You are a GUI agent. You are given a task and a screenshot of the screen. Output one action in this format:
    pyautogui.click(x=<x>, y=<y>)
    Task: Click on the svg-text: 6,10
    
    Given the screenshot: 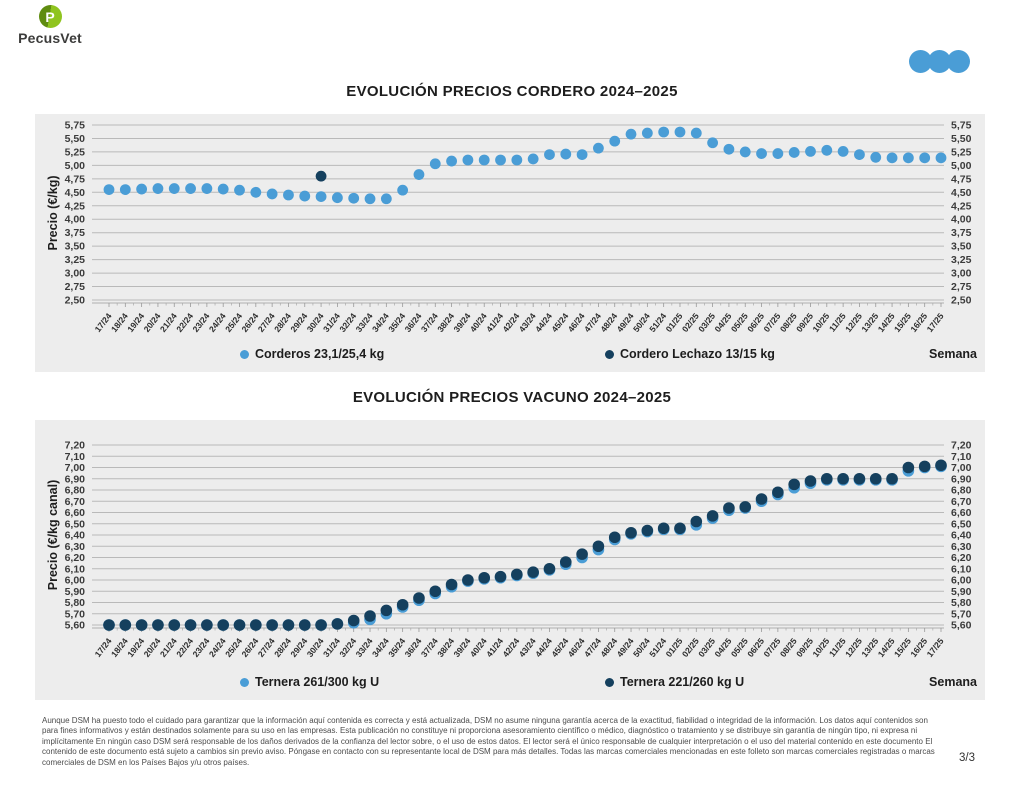 What is the action you would take?
    pyautogui.click(x=75, y=569)
    